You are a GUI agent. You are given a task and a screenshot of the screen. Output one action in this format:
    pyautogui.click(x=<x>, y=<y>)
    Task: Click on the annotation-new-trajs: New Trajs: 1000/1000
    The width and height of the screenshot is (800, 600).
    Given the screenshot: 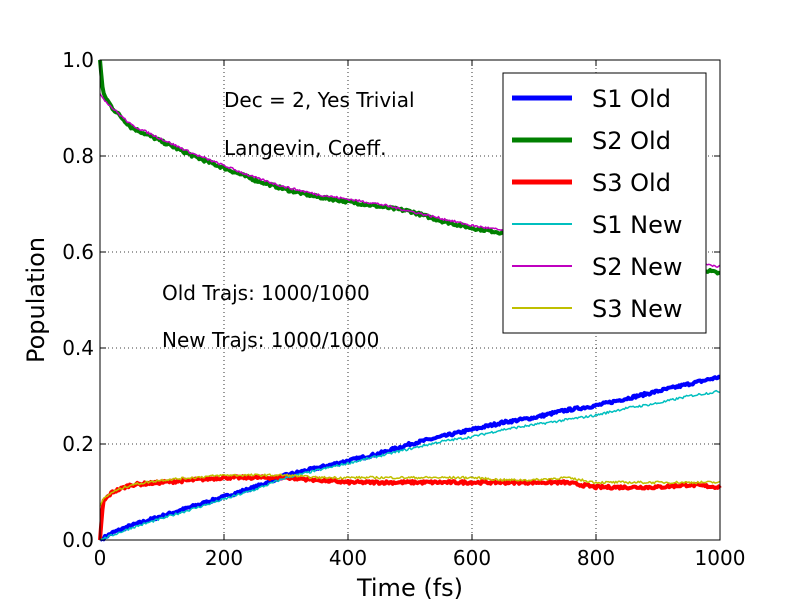 What is the action you would take?
    pyautogui.click(x=270, y=340)
    